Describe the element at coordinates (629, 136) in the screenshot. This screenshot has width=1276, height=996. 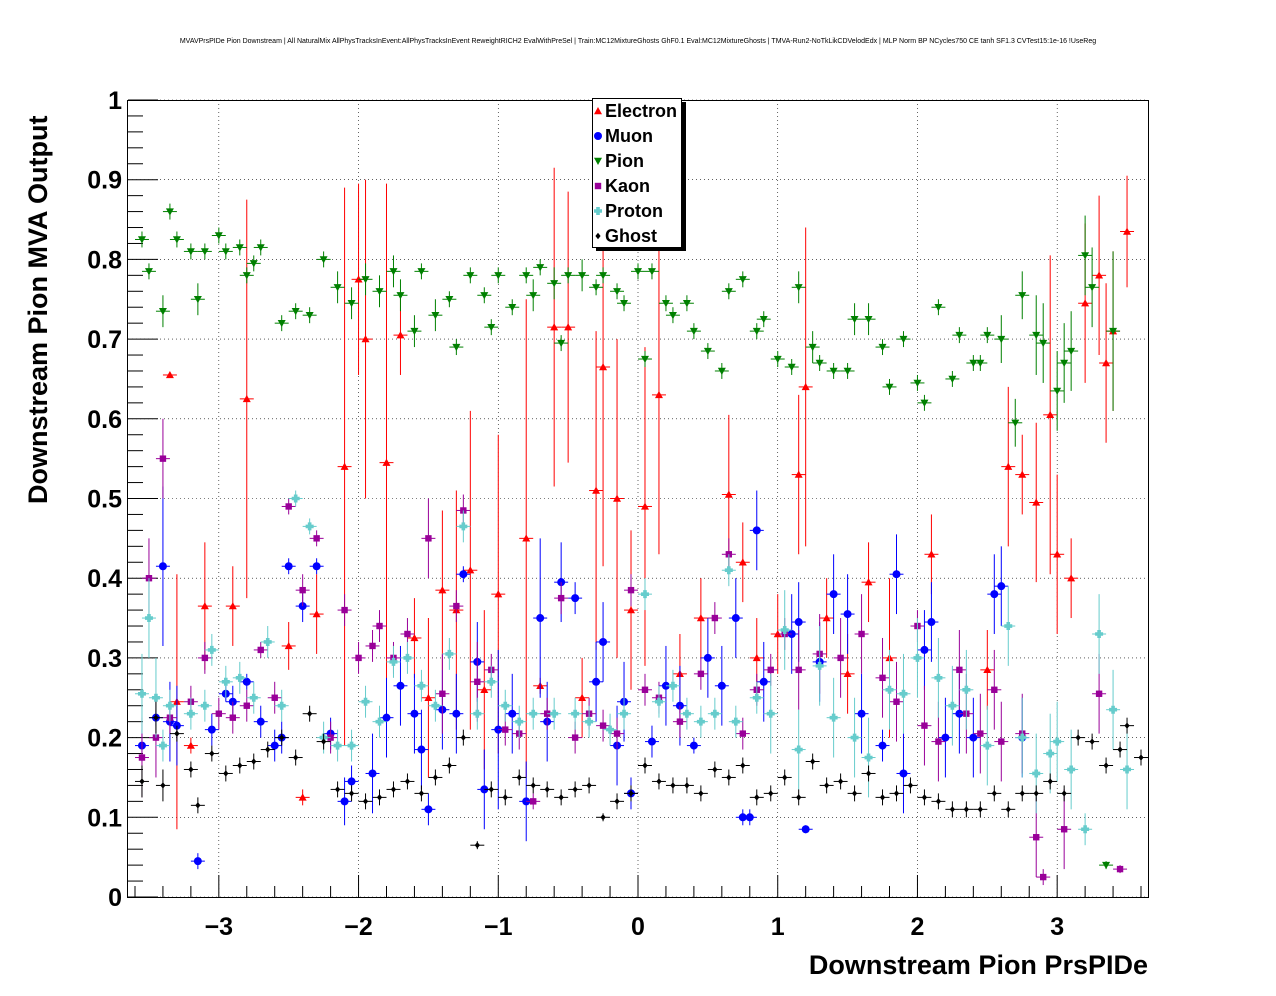
I see `legend-label: Muon` at that location.